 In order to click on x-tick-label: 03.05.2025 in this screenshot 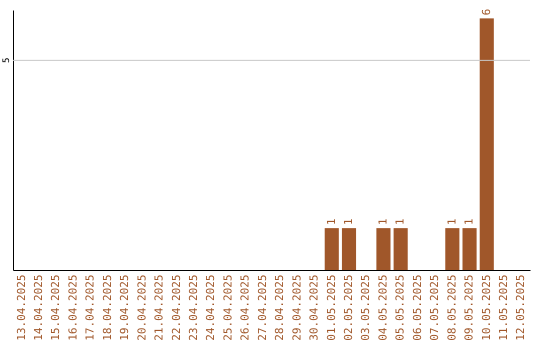, I will do `click(365, 307)`.